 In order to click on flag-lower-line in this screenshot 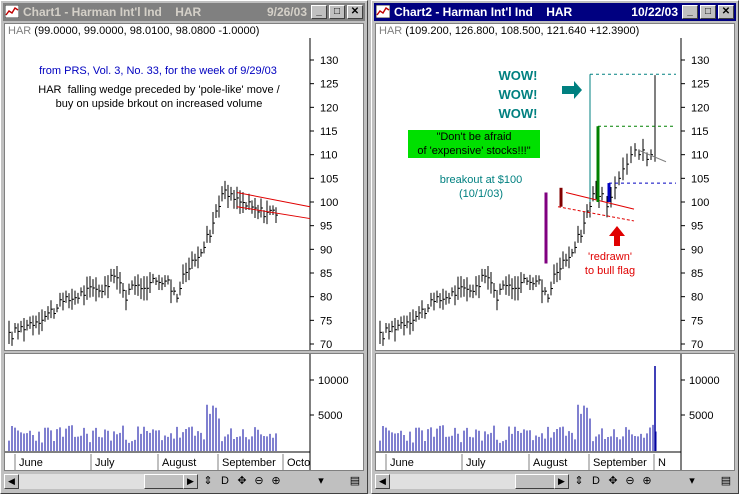, I will do `click(596, 214)`.